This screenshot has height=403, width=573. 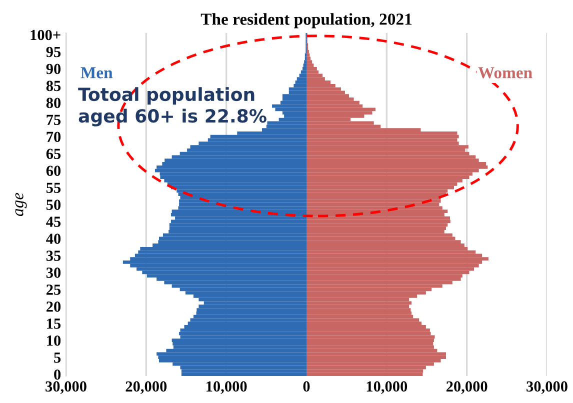 What do you see at coordinates (57, 374) in the screenshot?
I see `y-tick-label: 0` at bounding box center [57, 374].